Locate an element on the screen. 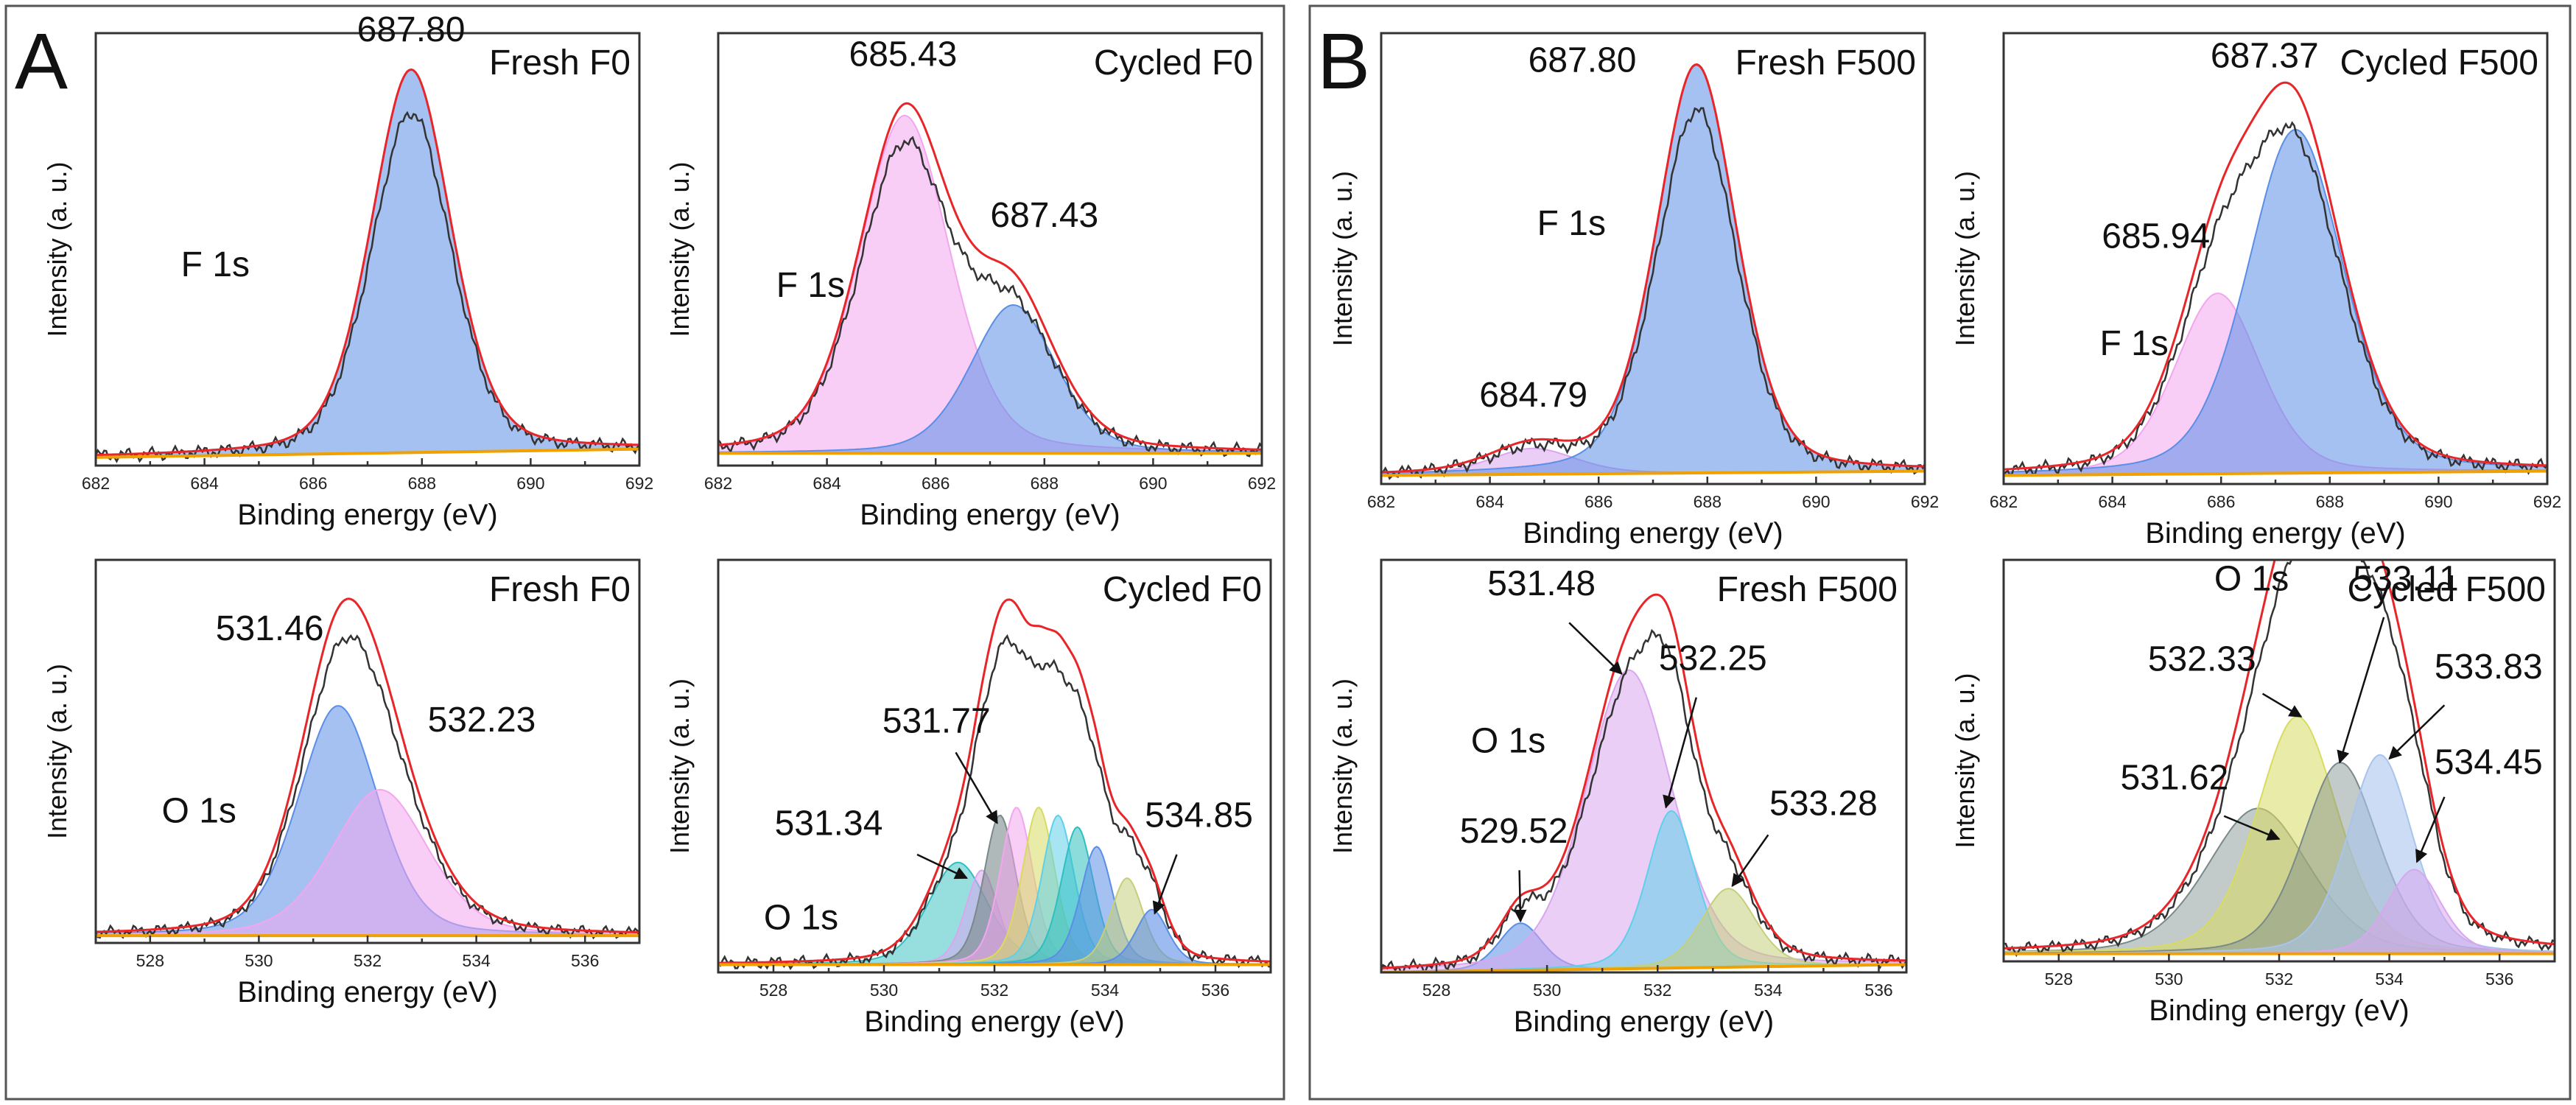 The width and height of the screenshot is (2576, 1105). peak-energy-label: 533.11 is located at coordinates (2405, 580).